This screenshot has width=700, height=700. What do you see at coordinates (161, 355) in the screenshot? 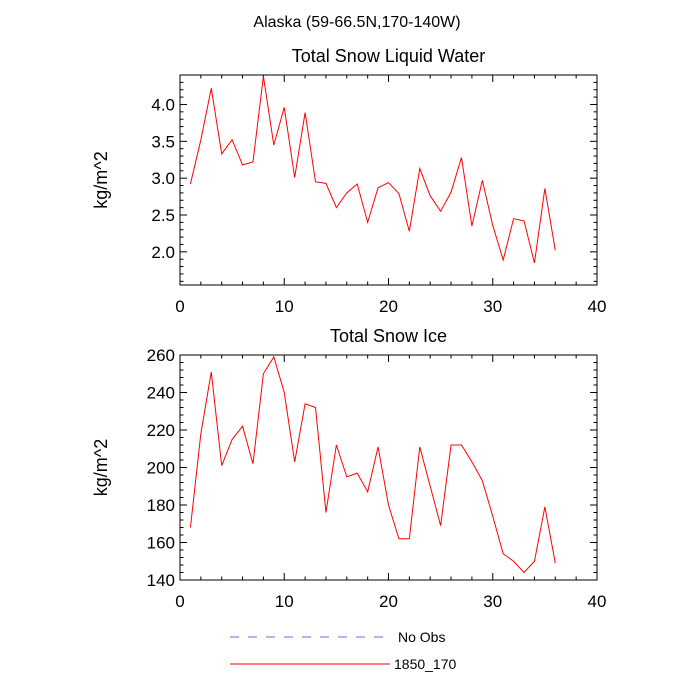
I see `y-tick-label: 260` at bounding box center [161, 355].